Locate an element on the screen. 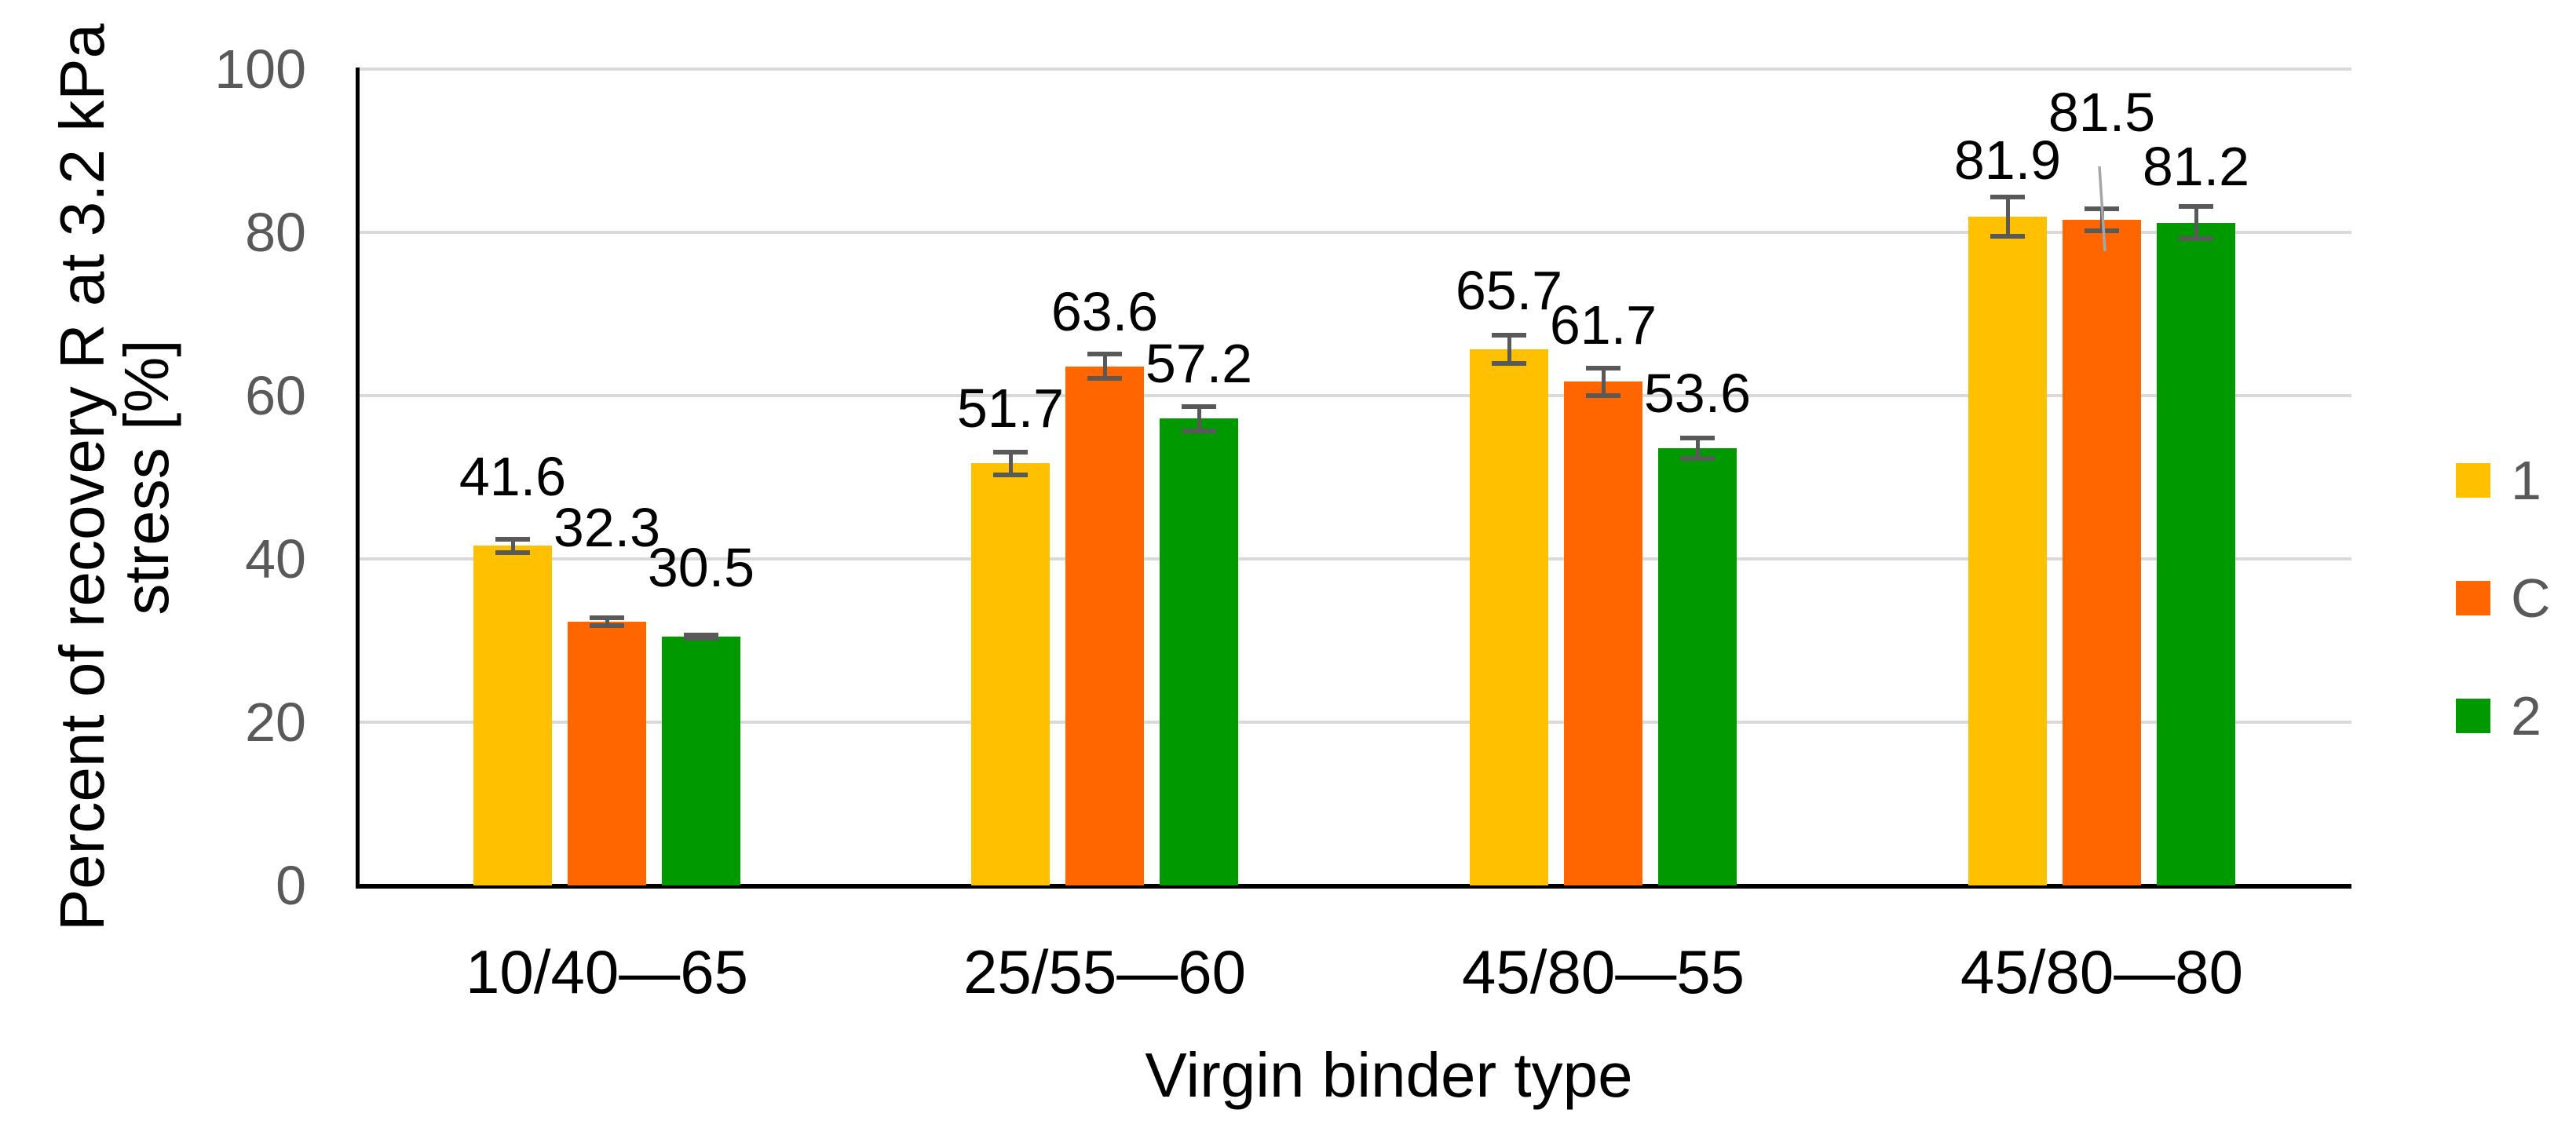 This screenshot has height=1139, width=2576. bar-2-45/80—80 is located at coordinates (2196, 553).